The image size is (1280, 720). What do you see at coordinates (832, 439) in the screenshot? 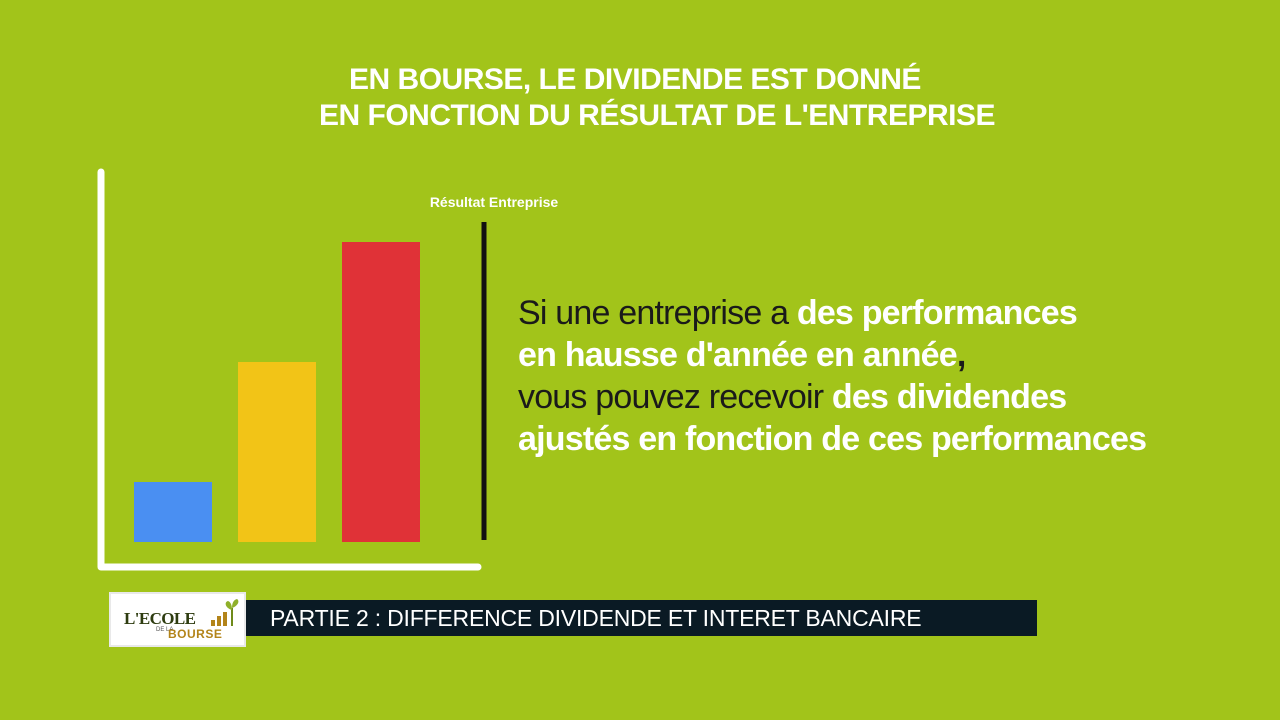
I see `statement-highlight-4: ajustés en fonction de ces performances` at bounding box center [832, 439].